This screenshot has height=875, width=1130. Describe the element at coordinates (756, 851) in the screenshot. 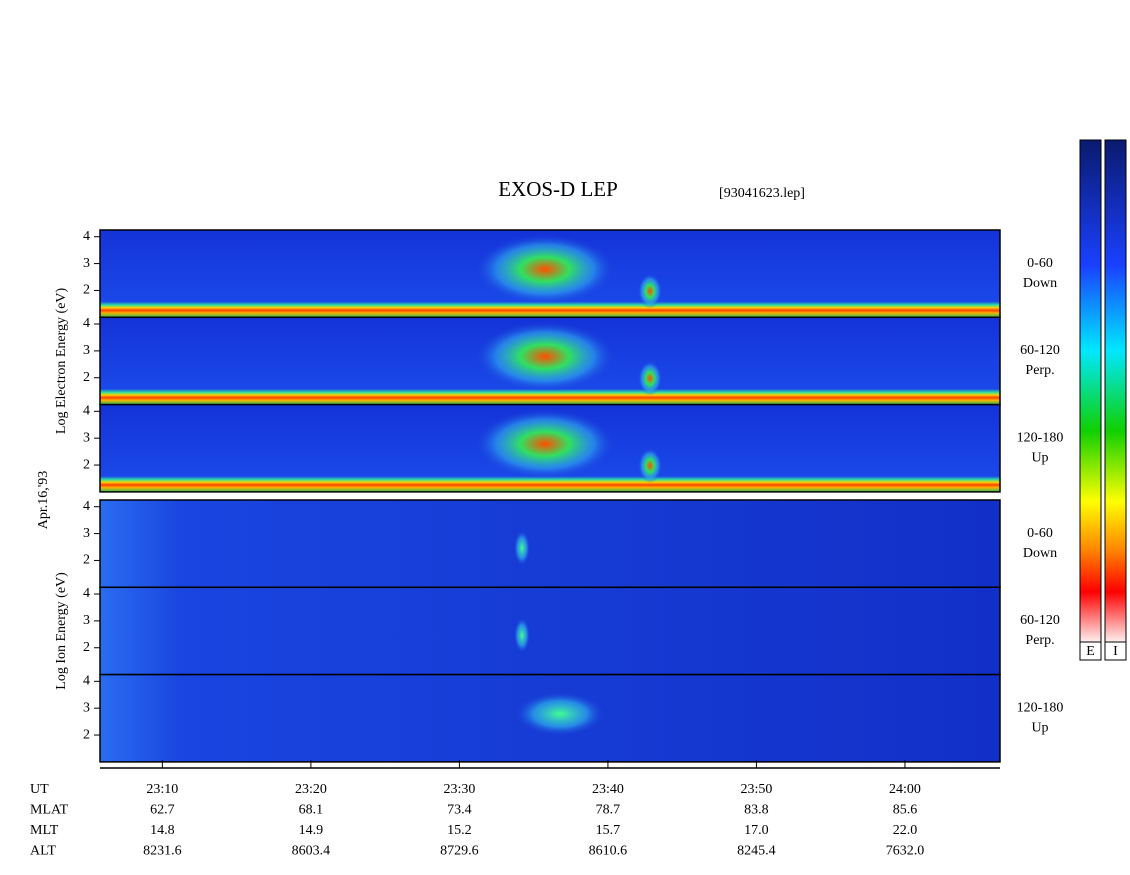

I see `row-value: 8245.4` at that location.